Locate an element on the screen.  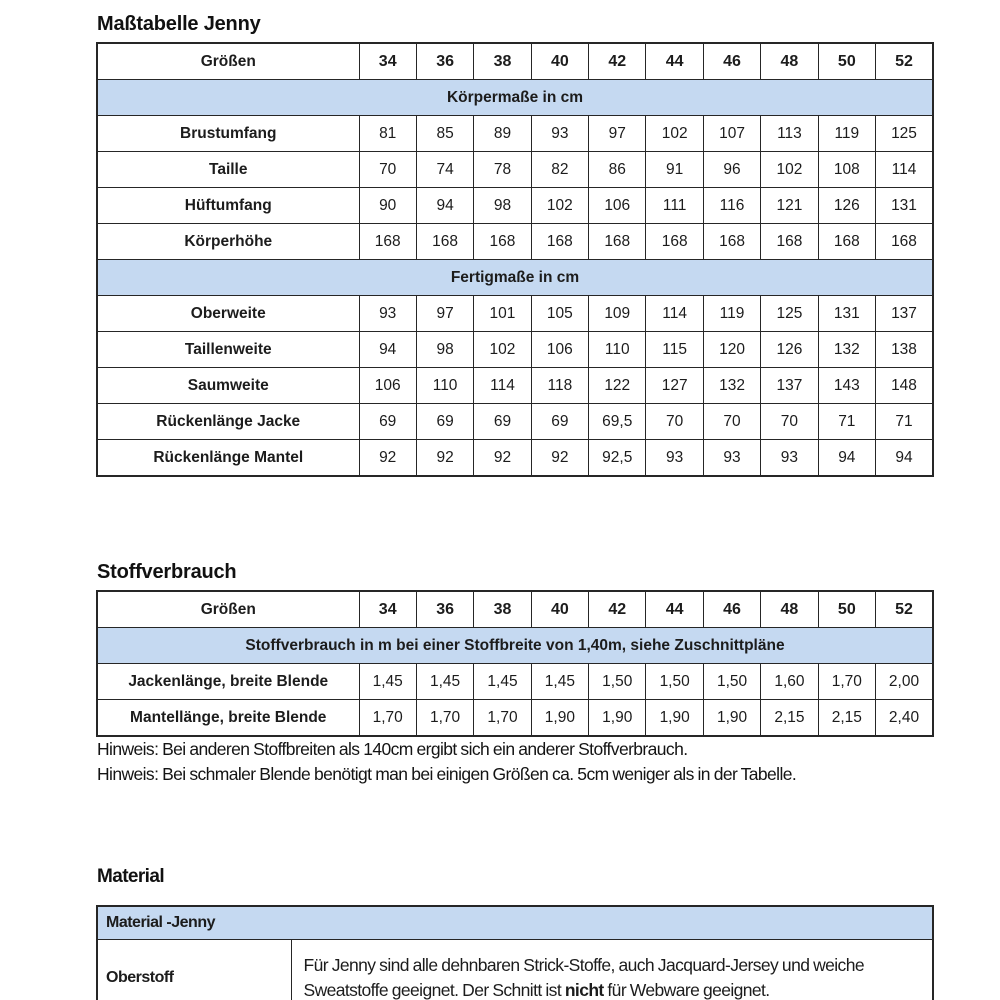
value-cell: 81 is located at coordinates (387, 133).